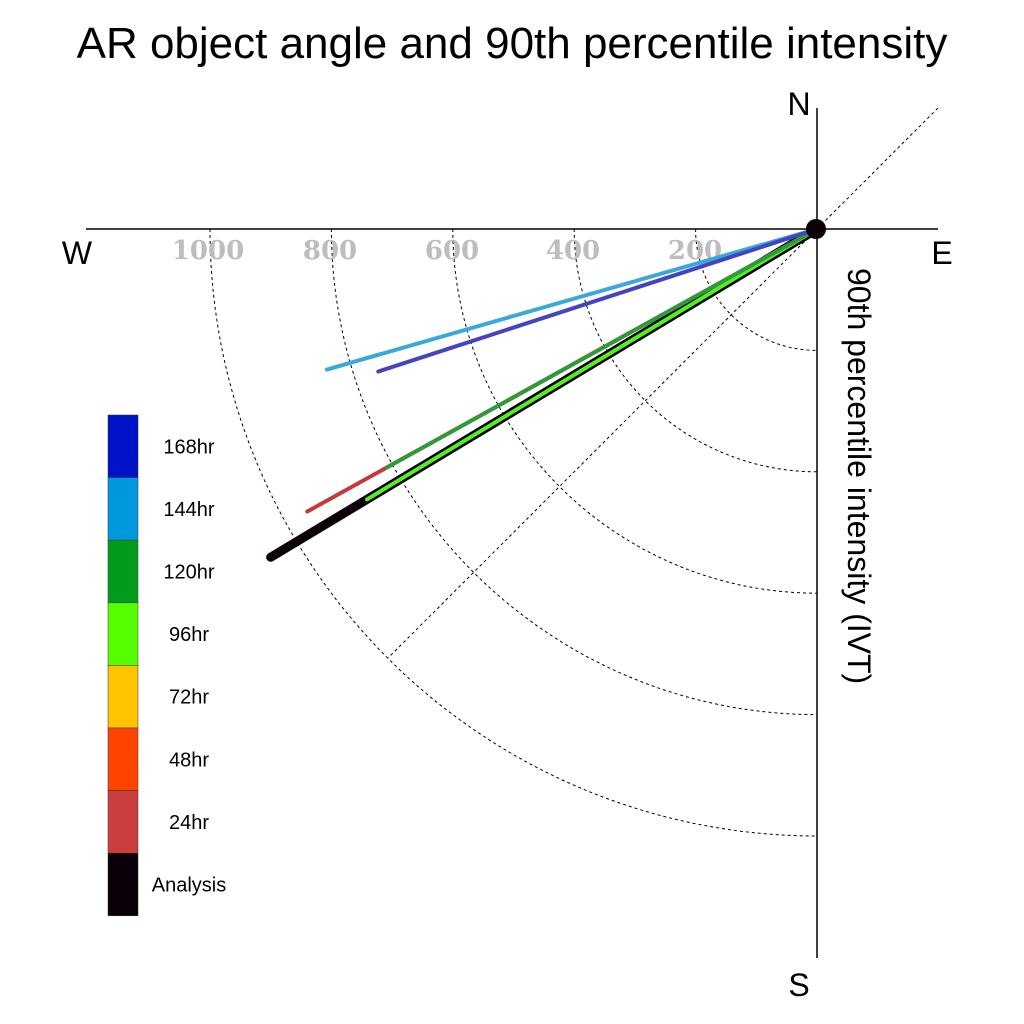  Describe the element at coordinates (189, 886) in the screenshot. I see `legend-label-analysis: Analysis` at that location.